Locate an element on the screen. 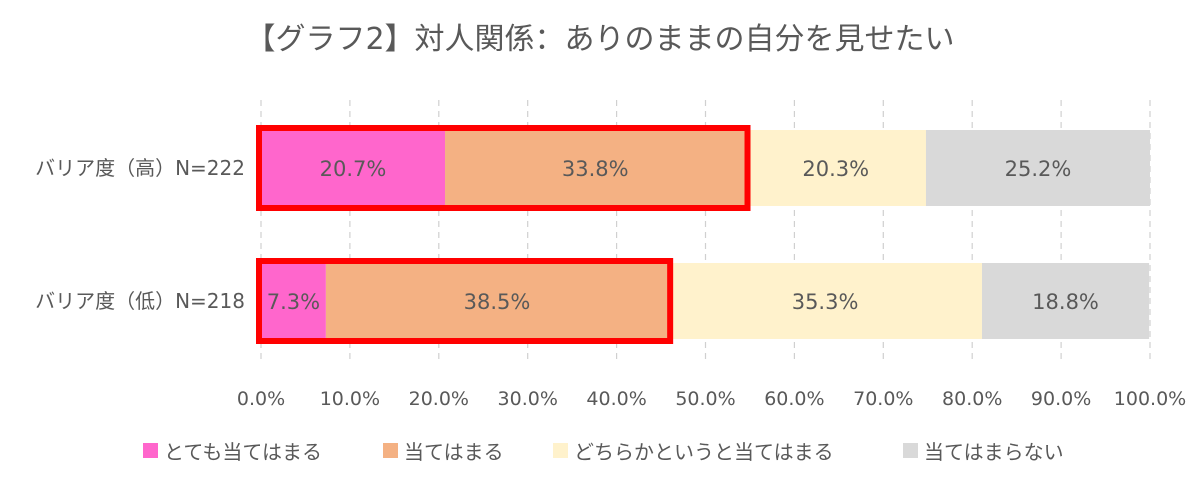  legend-item: 当てはまらない is located at coordinates (983, 450).